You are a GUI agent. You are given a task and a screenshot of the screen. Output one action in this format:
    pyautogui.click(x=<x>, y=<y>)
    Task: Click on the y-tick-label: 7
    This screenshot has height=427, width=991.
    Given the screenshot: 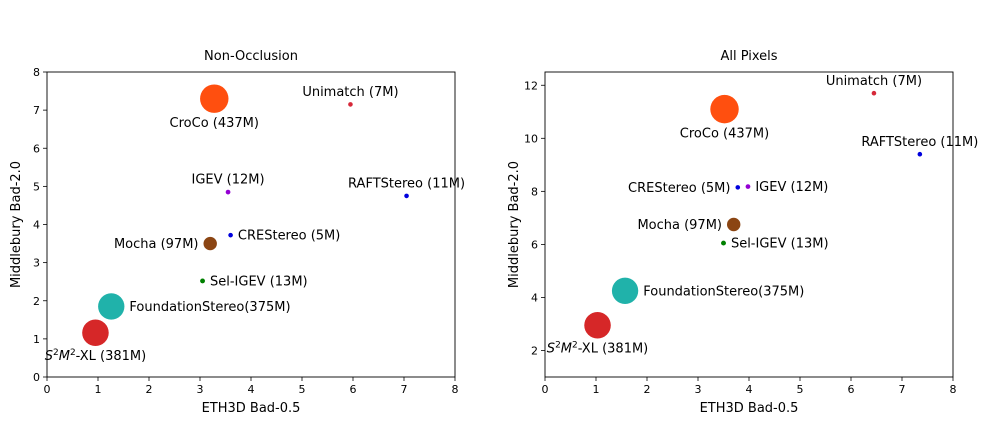 What is the action you would take?
    pyautogui.click(x=36, y=110)
    